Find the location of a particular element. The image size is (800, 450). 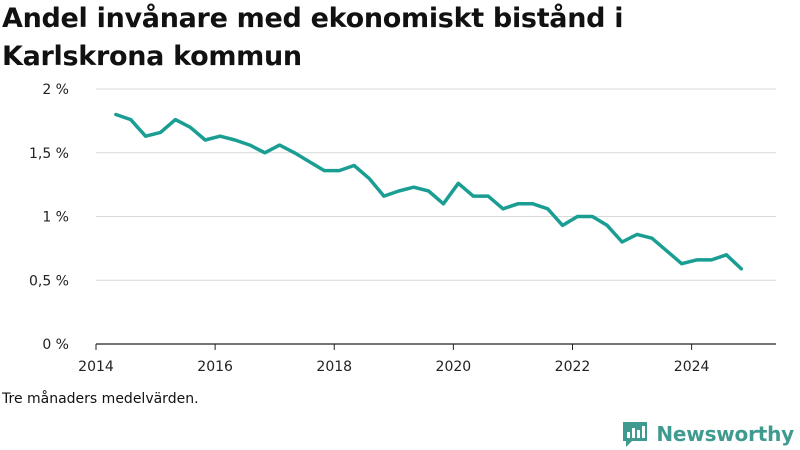

x-tick-label: 2018 is located at coordinates (334, 367).